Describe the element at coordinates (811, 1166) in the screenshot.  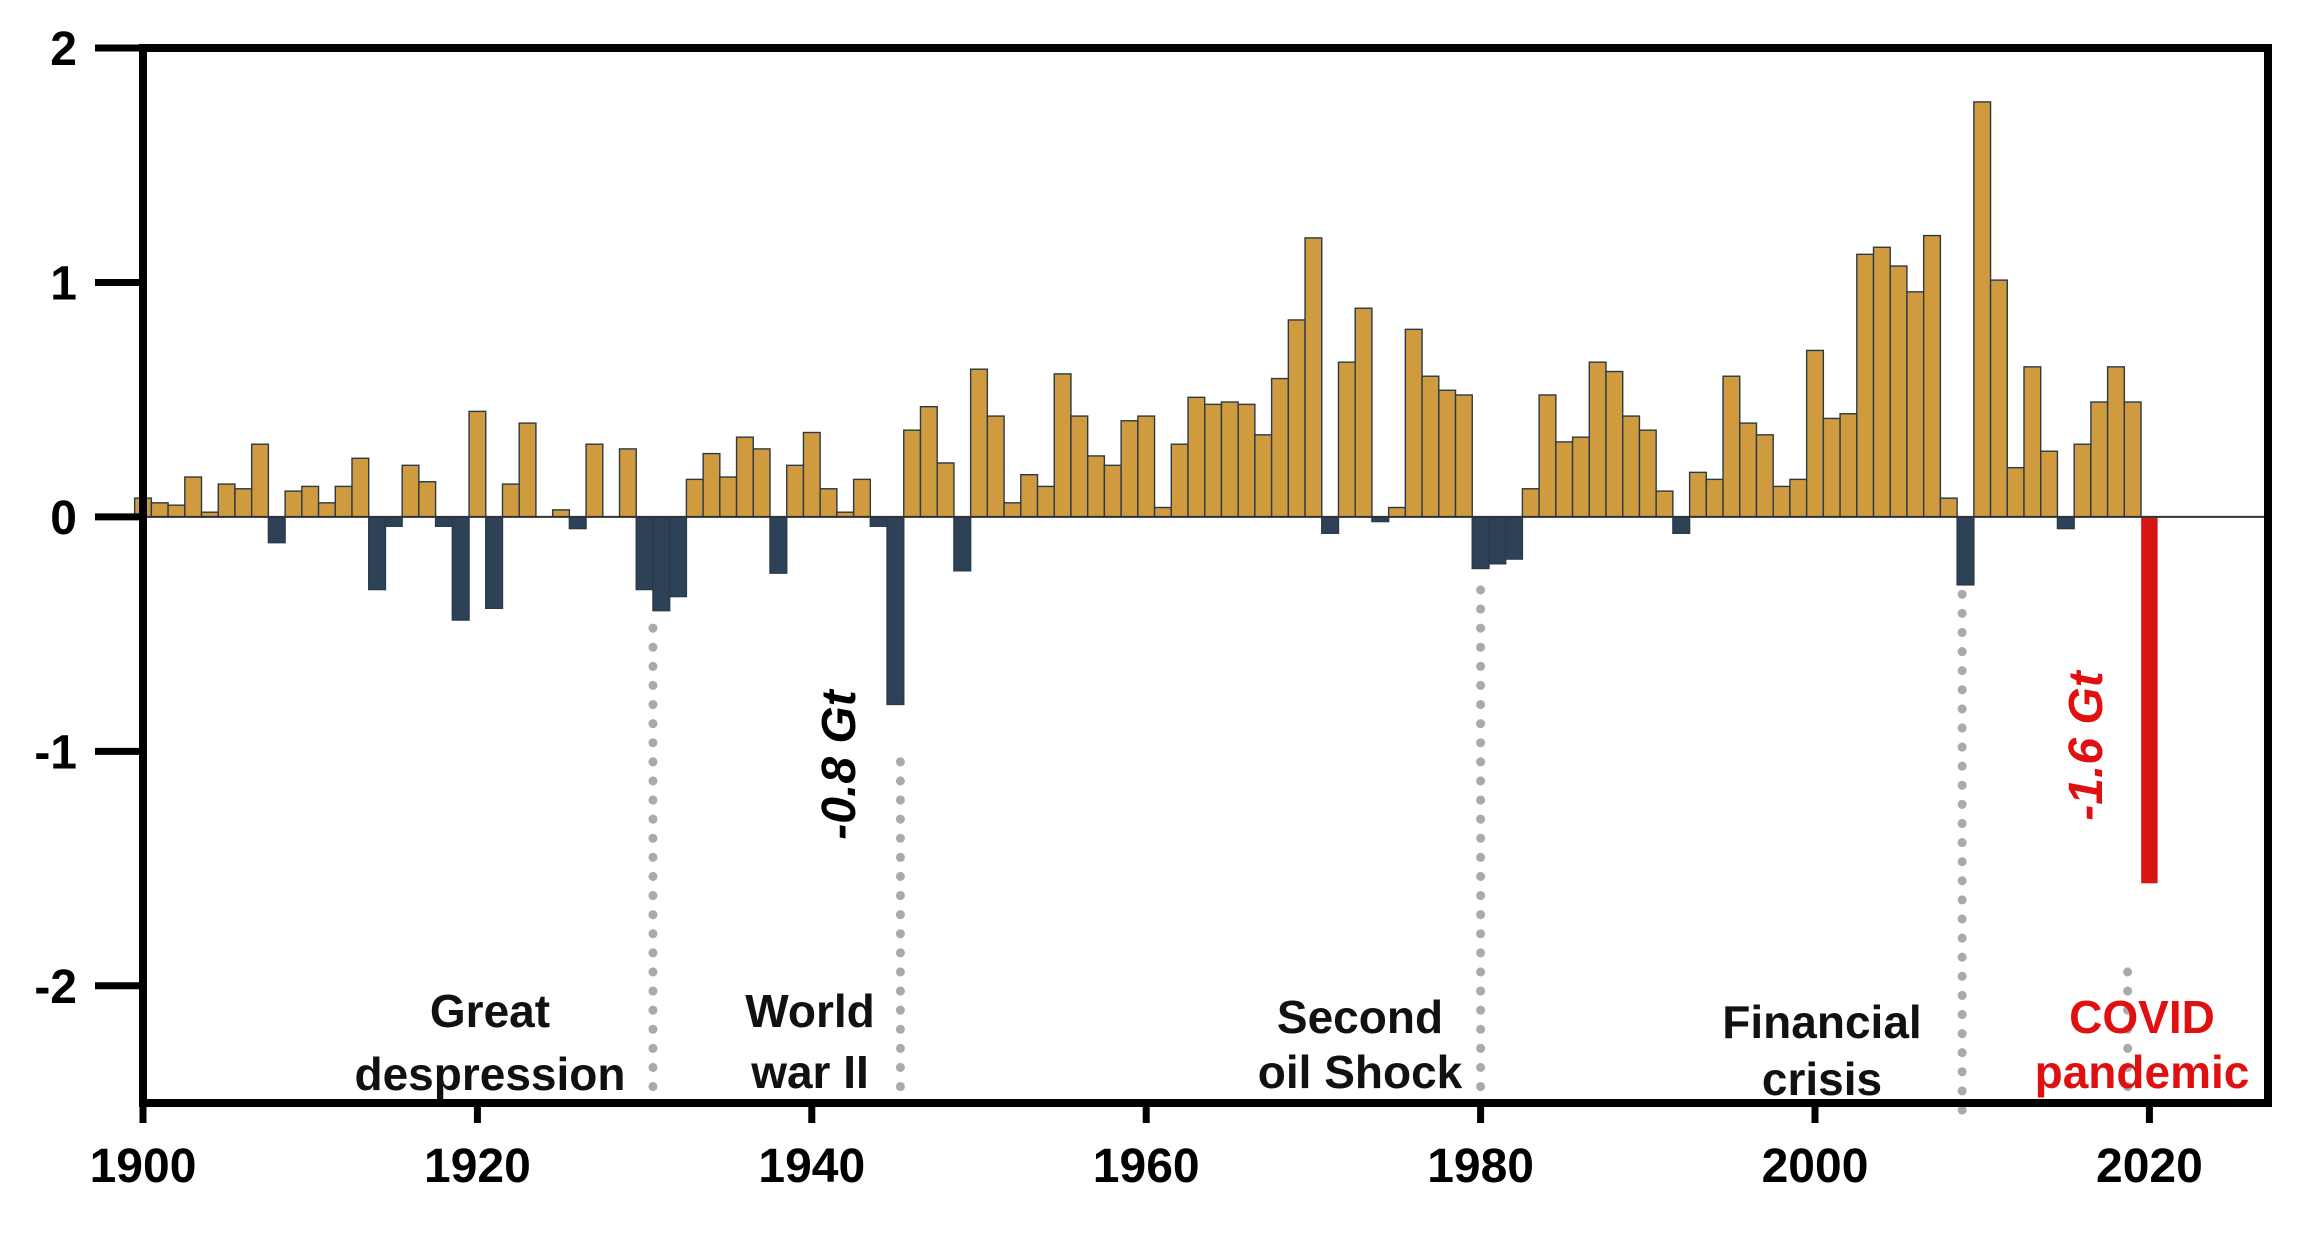
I see `x-tick-label: 1940` at that location.